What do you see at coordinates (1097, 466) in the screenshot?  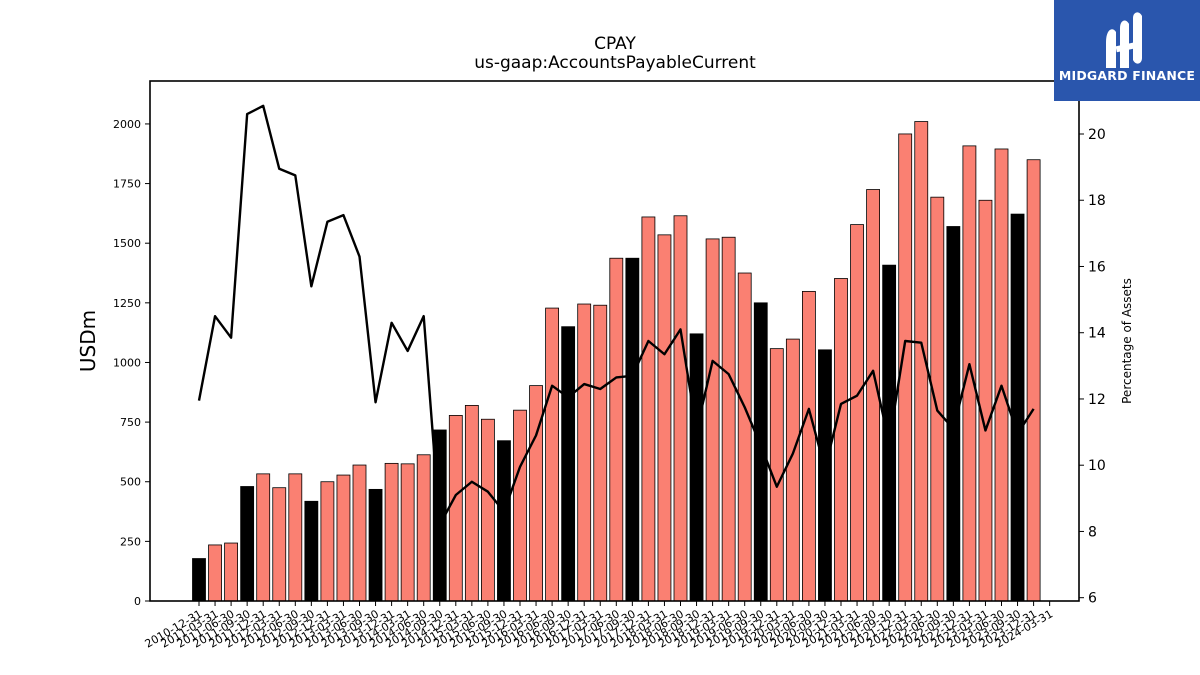 I see `y-tick-label-right: 10` at bounding box center [1097, 466].